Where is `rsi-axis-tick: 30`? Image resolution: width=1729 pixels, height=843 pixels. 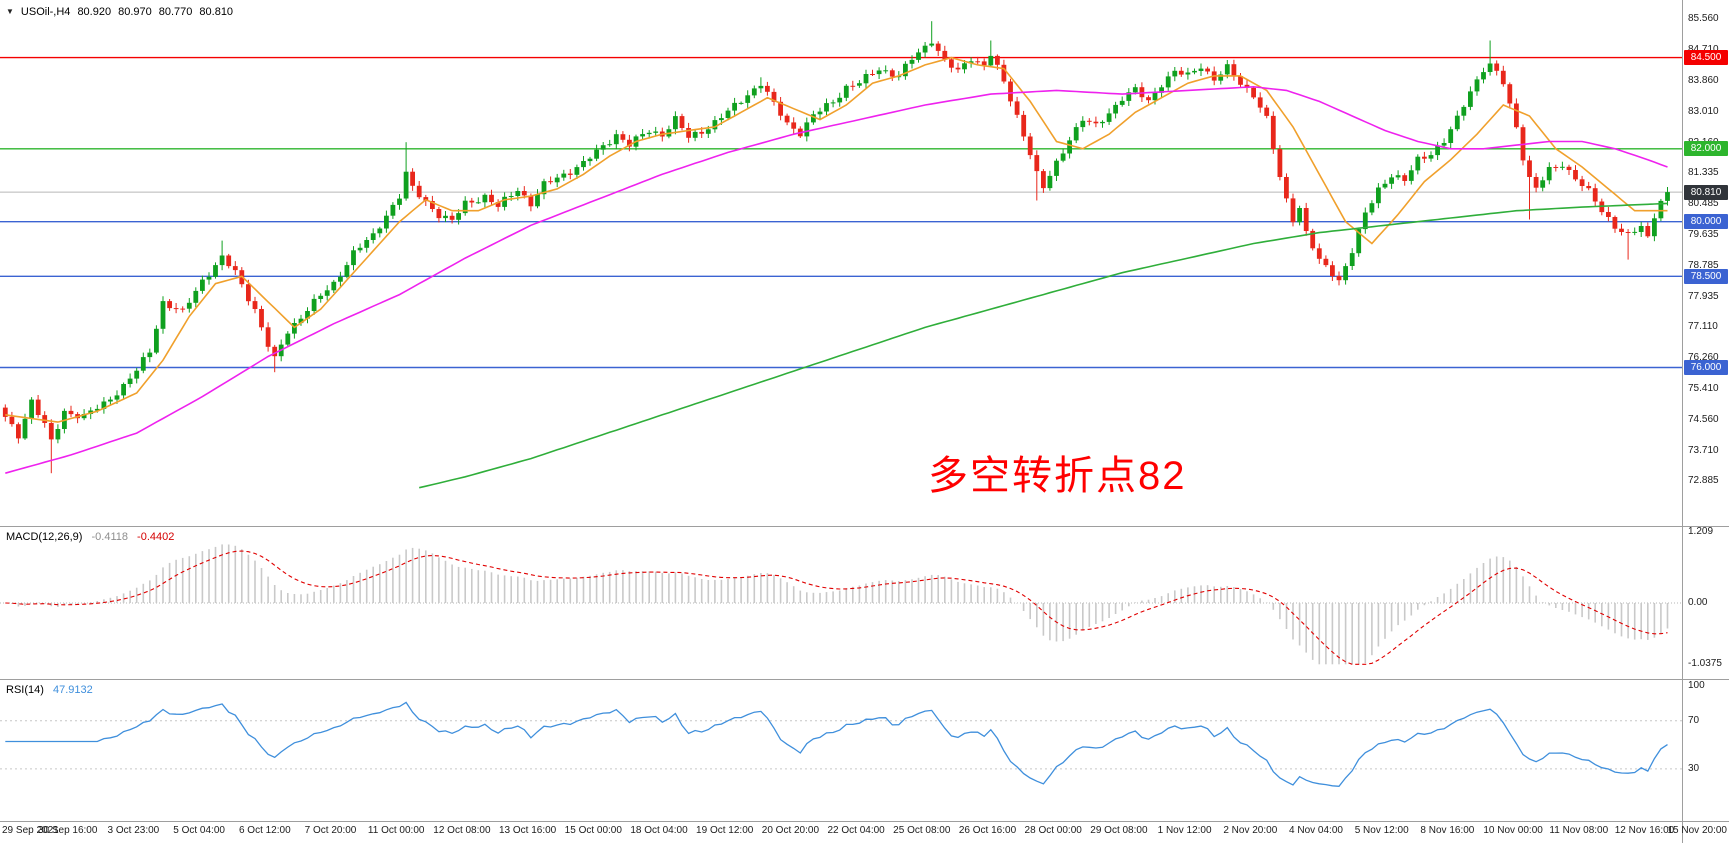 rsi-axis-tick: 30 is located at coordinates (1694, 768).